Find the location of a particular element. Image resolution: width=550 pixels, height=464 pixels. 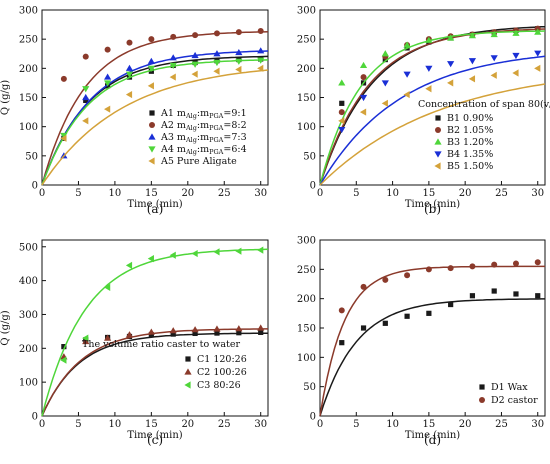

panel-a-y-tick-label: 50 is located at coordinates (31, 156).